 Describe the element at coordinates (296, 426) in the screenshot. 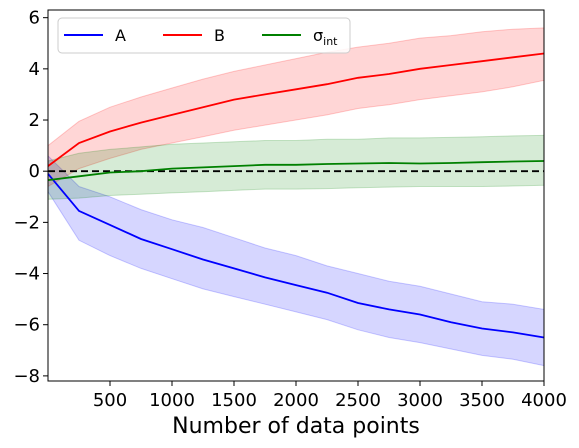

I see `x-axis-label: Number of data points` at that location.